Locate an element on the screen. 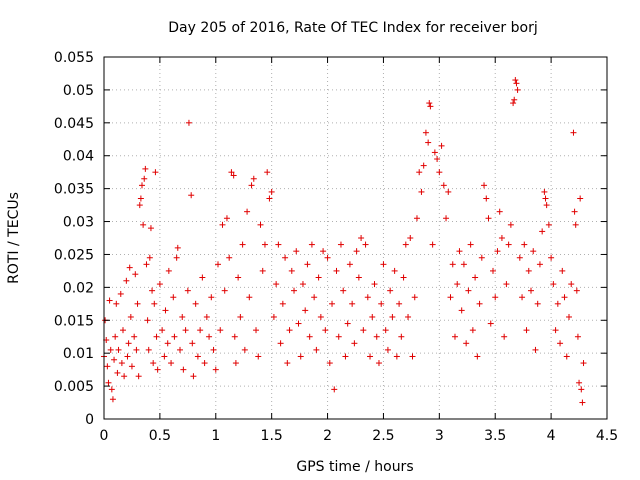 This screenshot has height=480, width=640. y-tick-label: 0.025 is located at coordinates (74, 255).